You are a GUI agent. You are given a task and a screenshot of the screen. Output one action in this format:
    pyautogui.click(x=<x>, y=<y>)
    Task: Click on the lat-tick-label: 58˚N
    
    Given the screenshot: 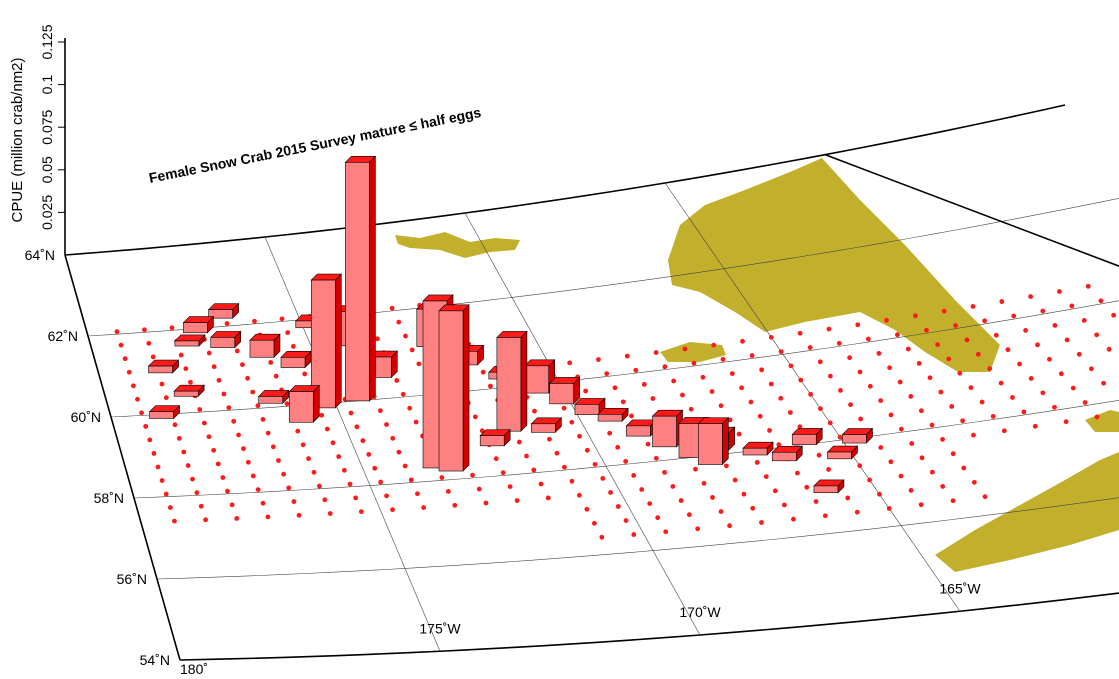 What is the action you would take?
    pyautogui.click(x=109, y=498)
    